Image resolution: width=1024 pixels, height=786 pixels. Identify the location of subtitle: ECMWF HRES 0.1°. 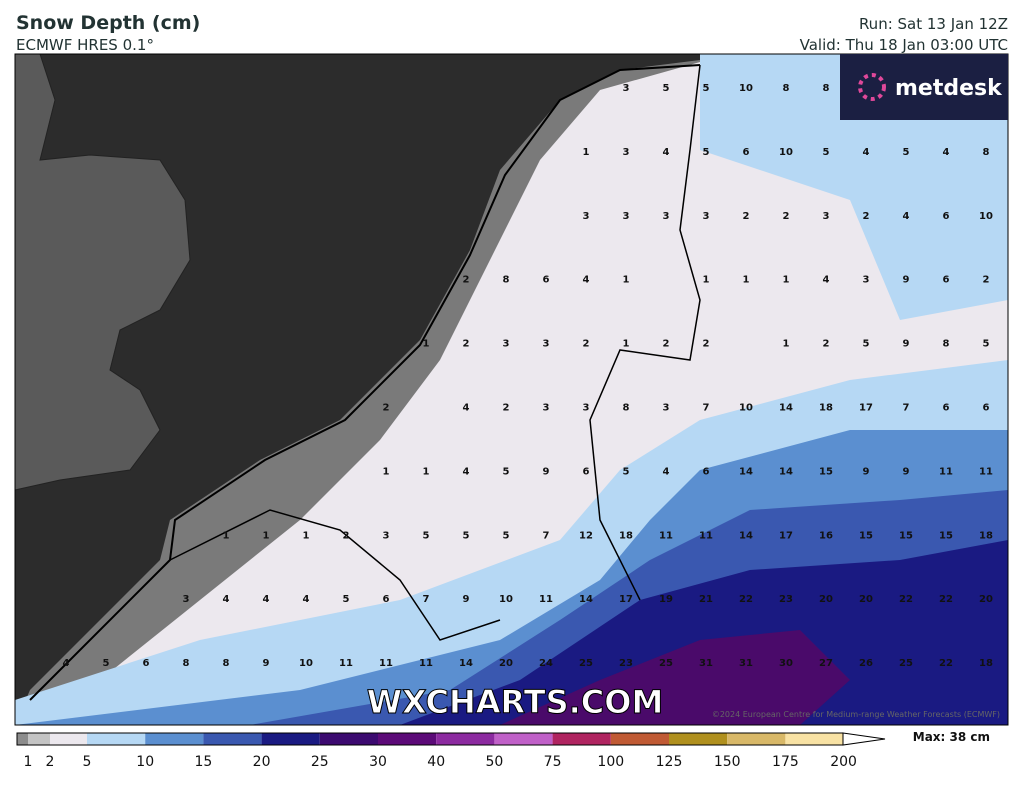
(85, 45).